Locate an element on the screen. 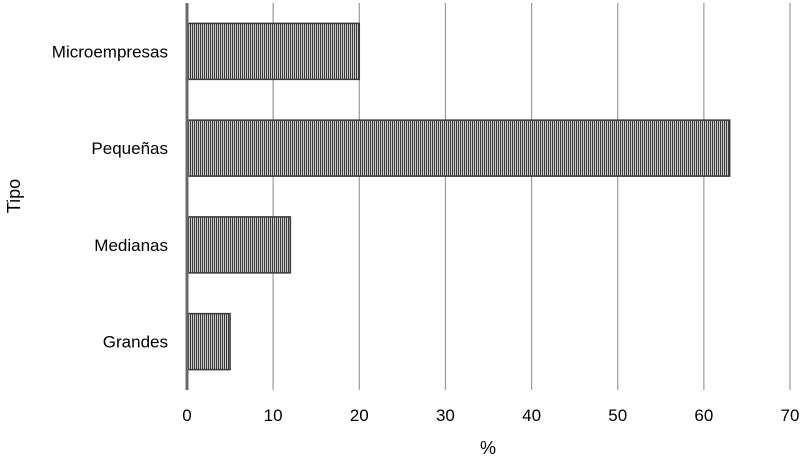  x-tick-label: 20 is located at coordinates (359, 415).